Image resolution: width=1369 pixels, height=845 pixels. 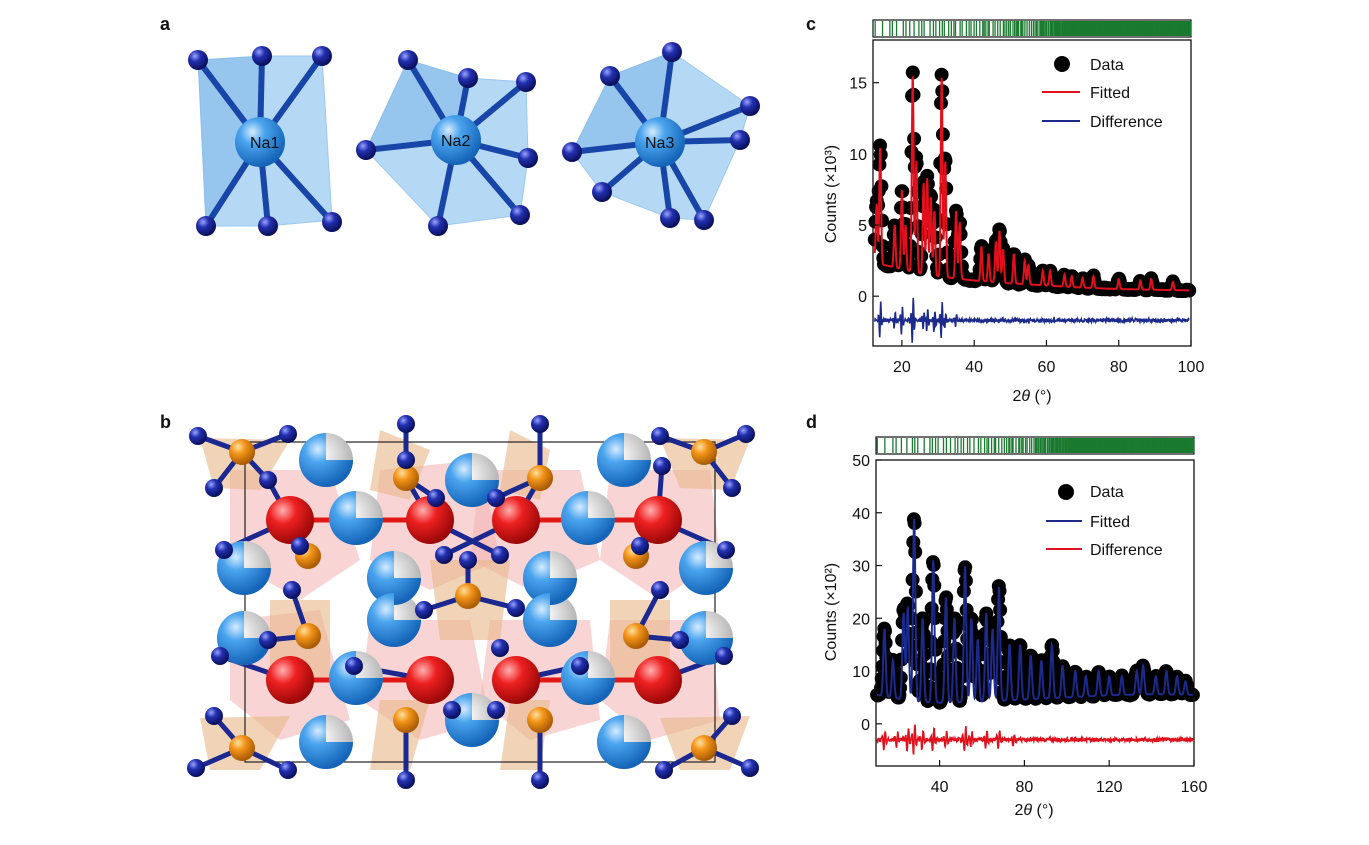 I want to click on c-legend-fitted-label: Fitted, so click(x=1110, y=93).